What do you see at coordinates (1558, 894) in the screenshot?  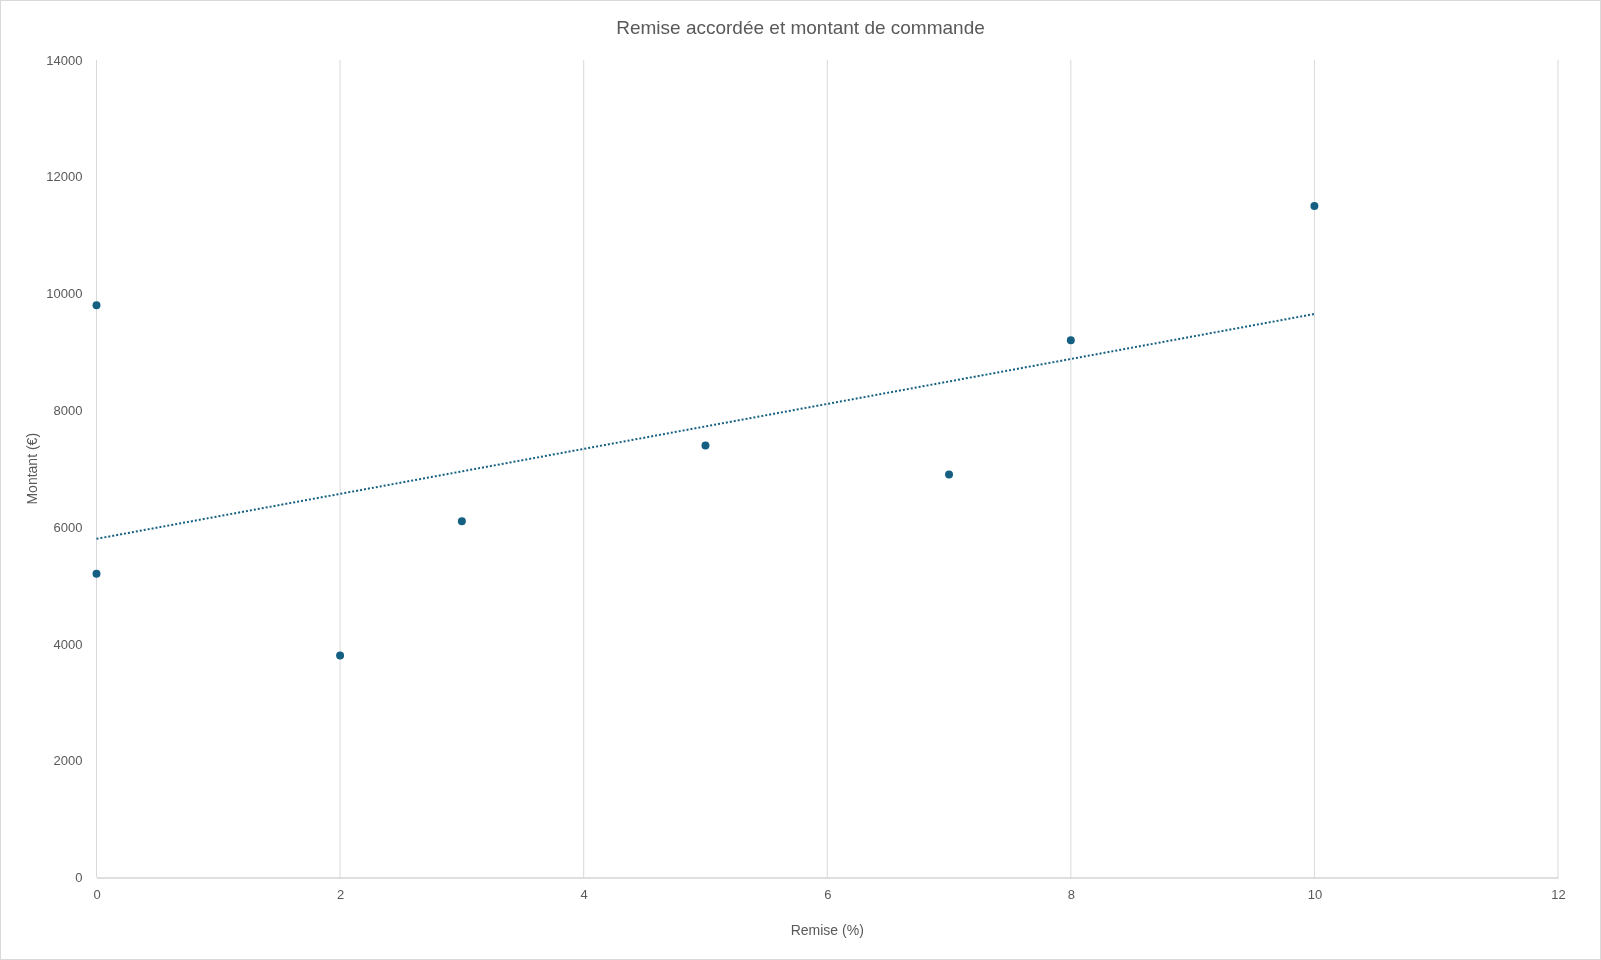 I see `x-tick-label: 12` at bounding box center [1558, 894].